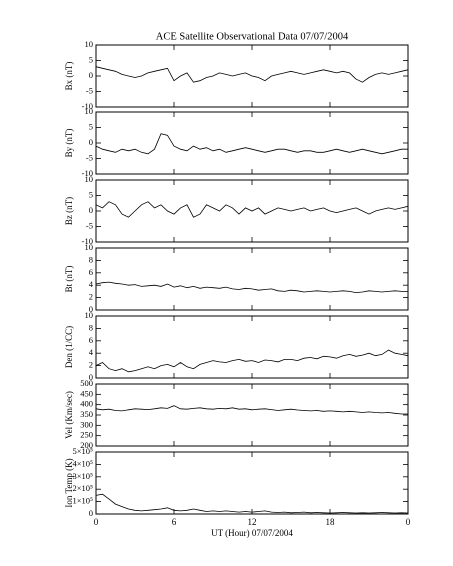  I want to click on y-tick-label: 5×10⁵, so click(82, 451).